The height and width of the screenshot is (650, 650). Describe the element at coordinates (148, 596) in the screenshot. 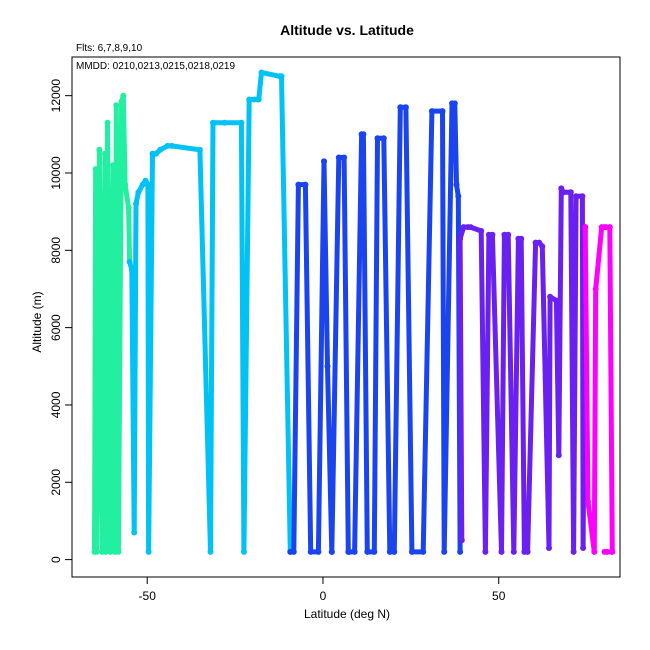

I see `x-tick-label: -50` at that location.